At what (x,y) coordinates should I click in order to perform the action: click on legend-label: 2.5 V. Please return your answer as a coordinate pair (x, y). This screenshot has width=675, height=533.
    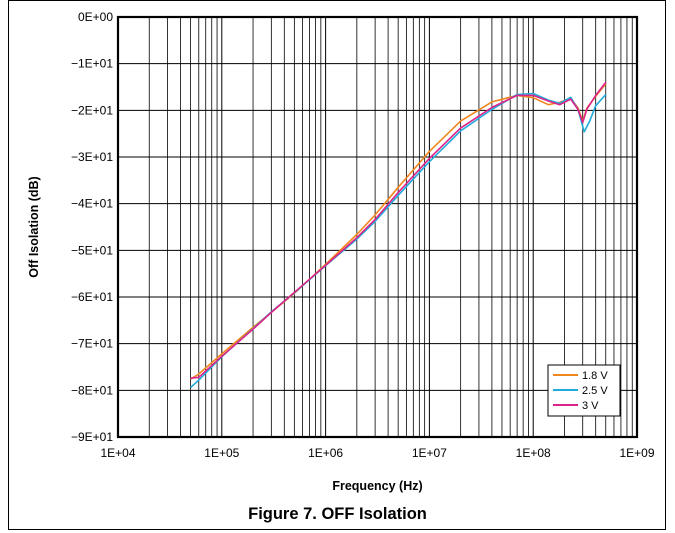
    Looking at the image, I should click on (595, 391).